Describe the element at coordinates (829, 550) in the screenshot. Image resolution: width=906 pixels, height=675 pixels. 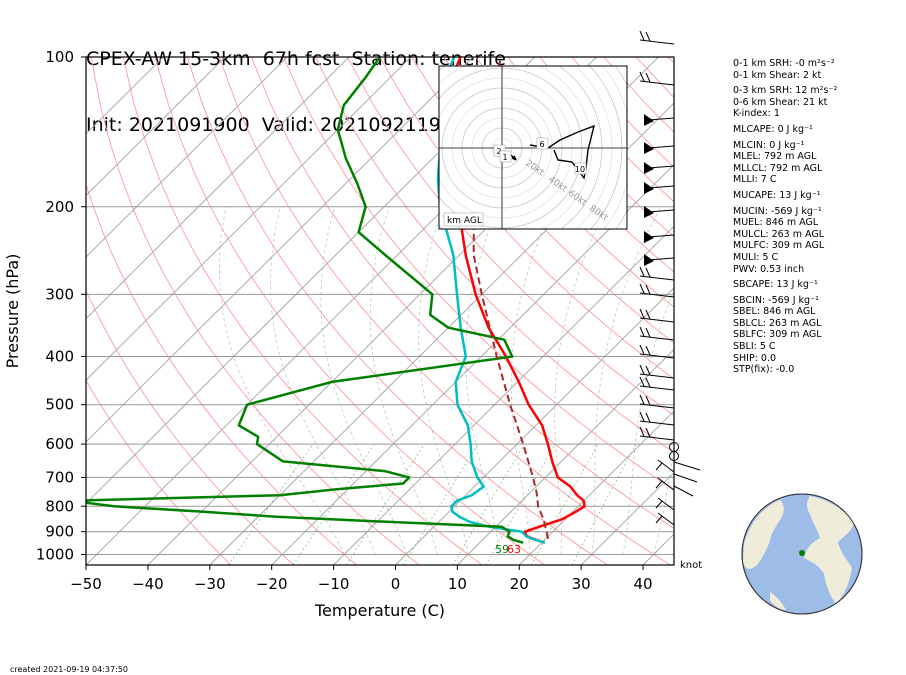
I see `globe-land-africa-europe` at that location.